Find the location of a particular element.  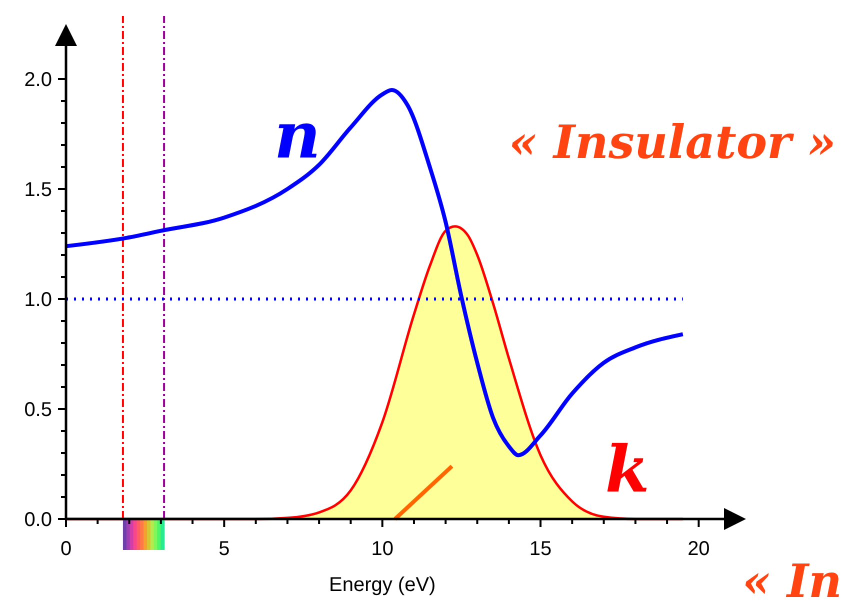

x-axis-title: Energy (eV) is located at coordinates (382, 585).